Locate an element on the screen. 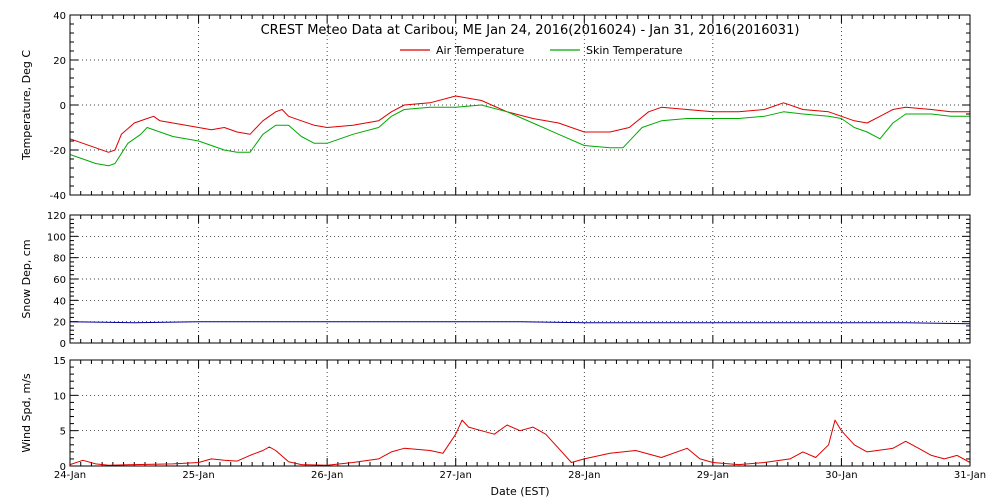  temperature-y-tick-label: 0 is located at coordinates (63, 106).